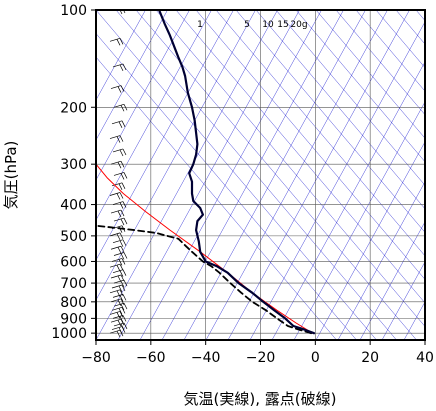 This screenshot has height=411, width=436. Describe the element at coordinates (204, 279) in the screenshot. I see `dewpoint-line` at that location.